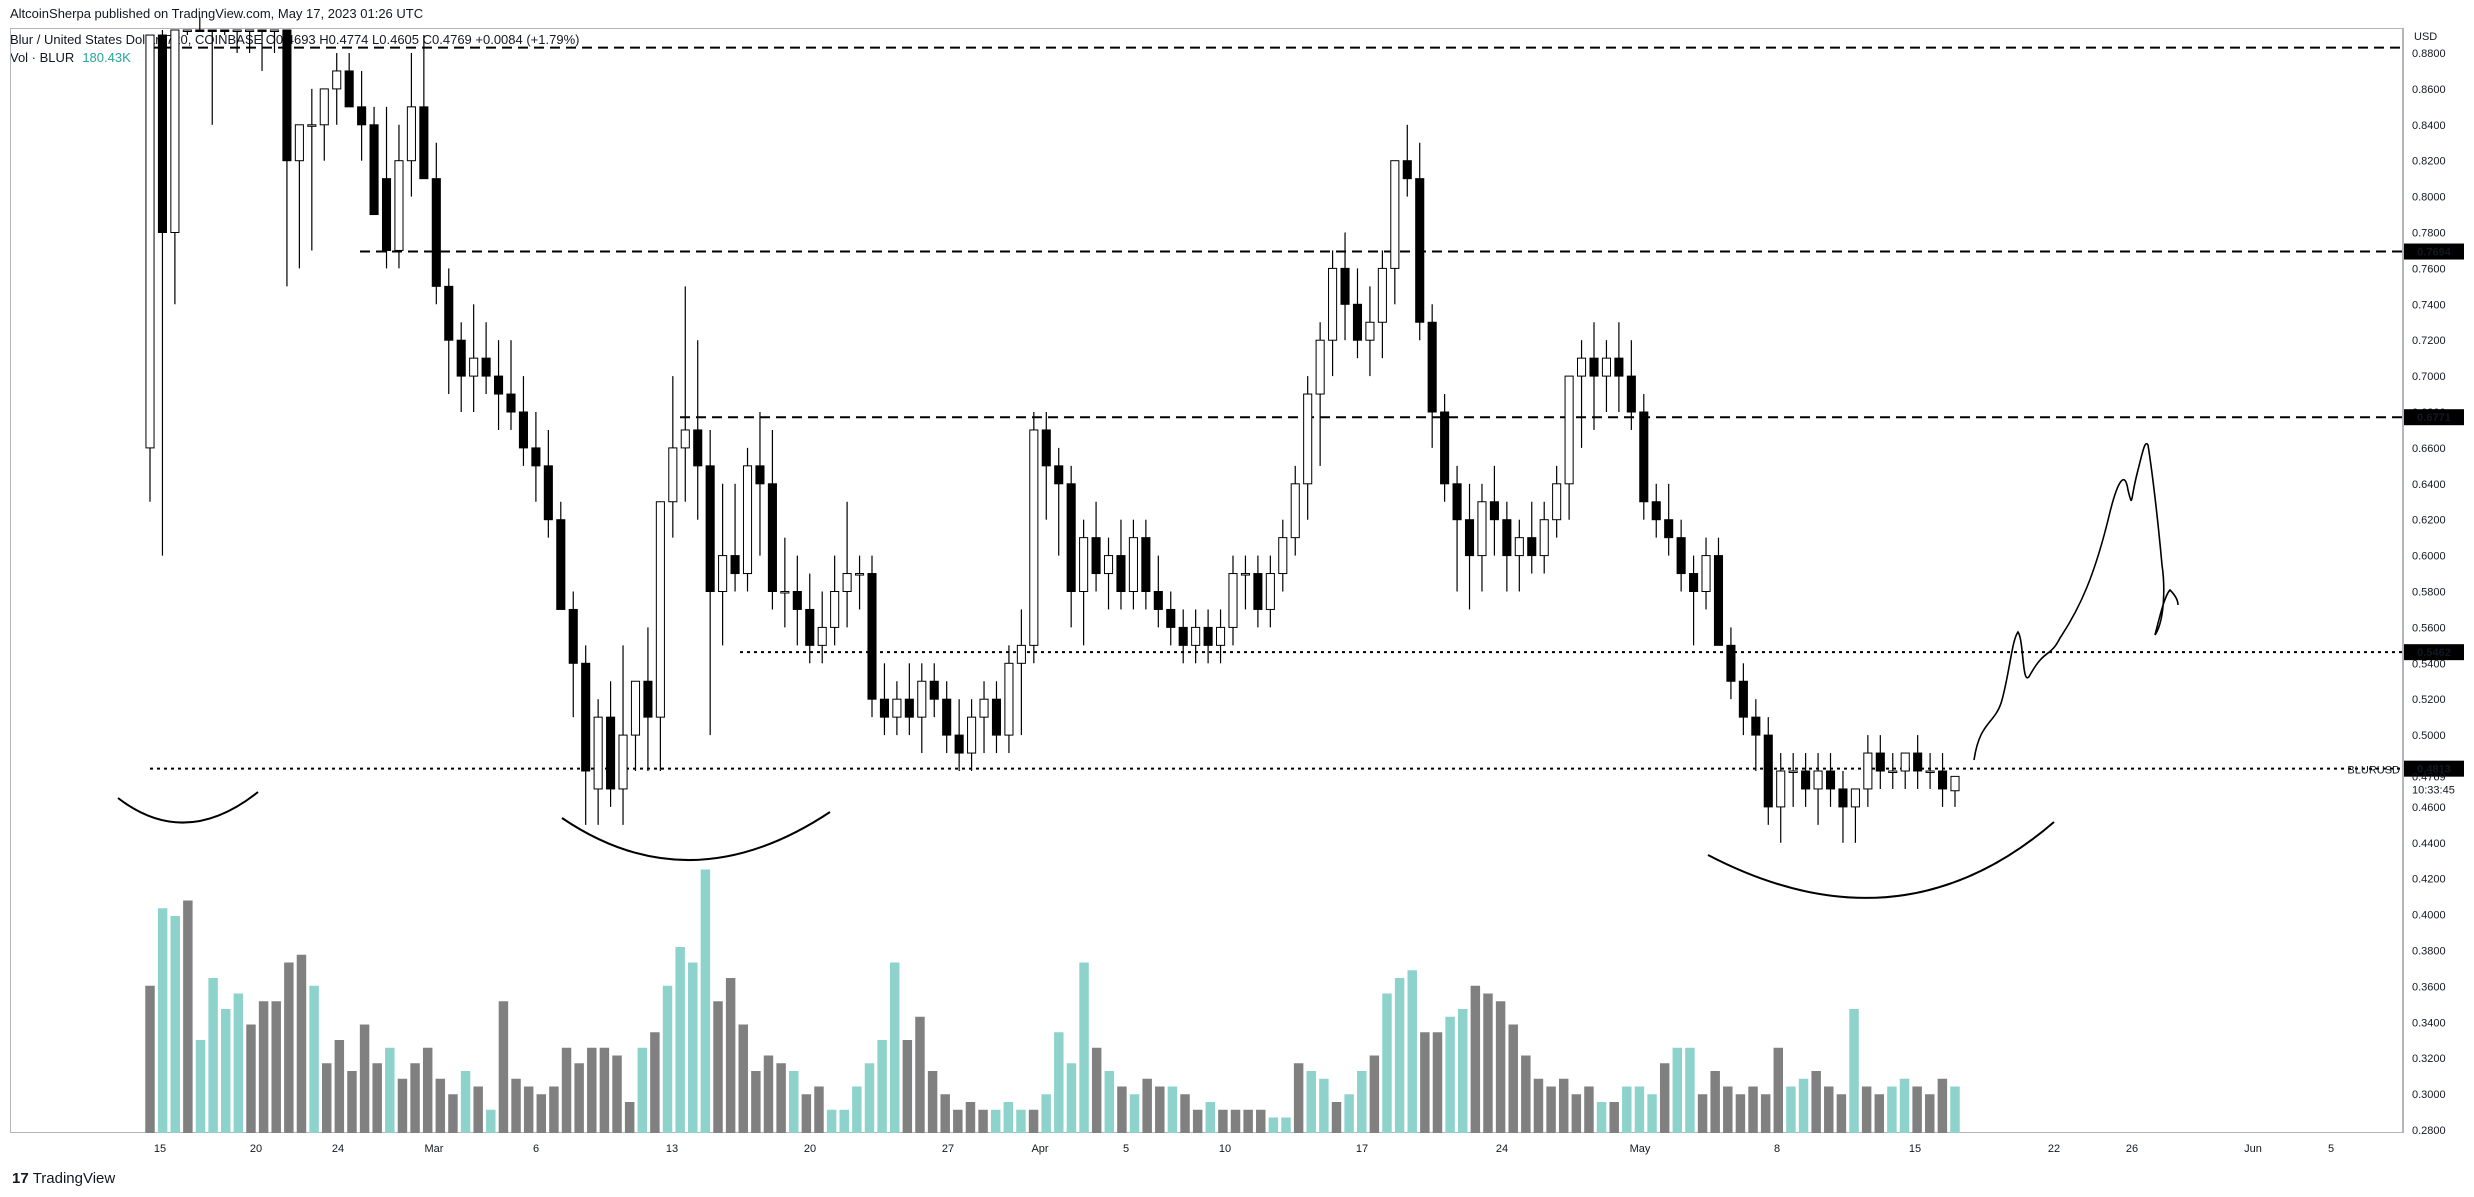  Describe the element at coordinates (672, 1149) in the screenshot. I see `time-tick-label: 13` at that location.